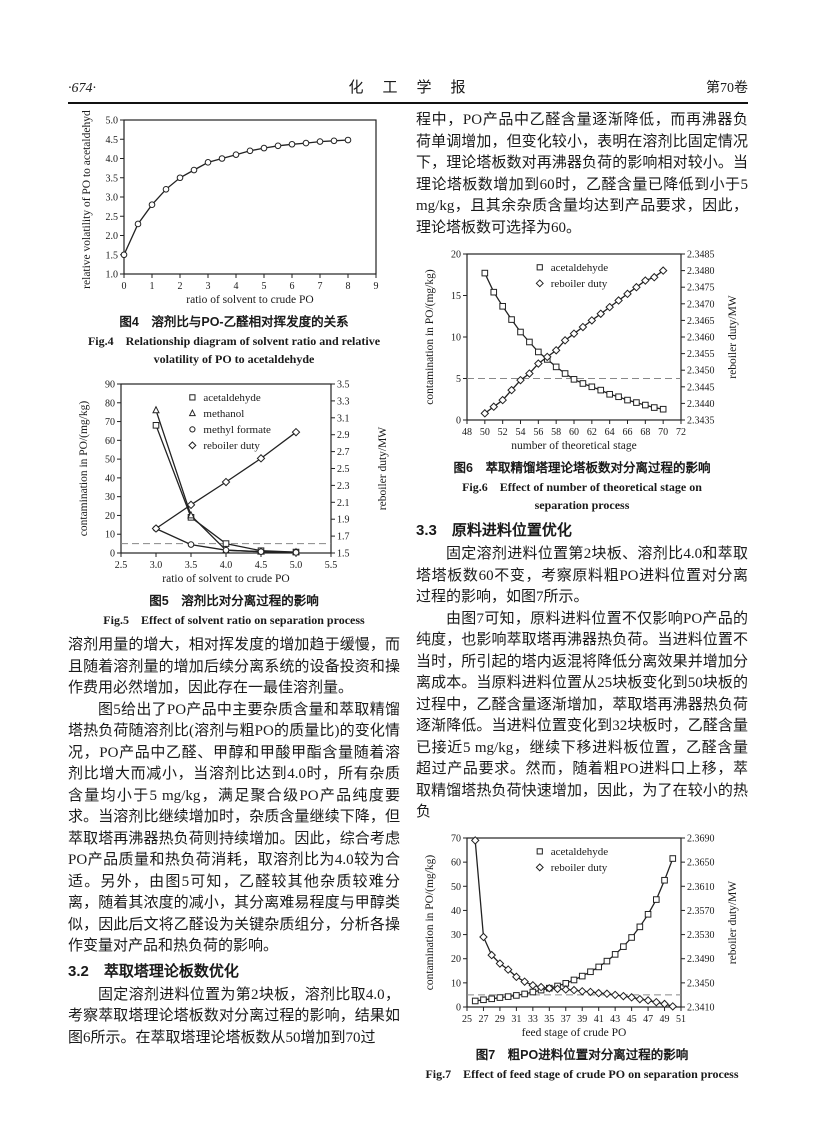 The height and width of the screenshot is (1122, 816). What do you see at coordinates (610, 432) in the screenshot?
I see `svg-text: 64` at bounding box center [610, 432].